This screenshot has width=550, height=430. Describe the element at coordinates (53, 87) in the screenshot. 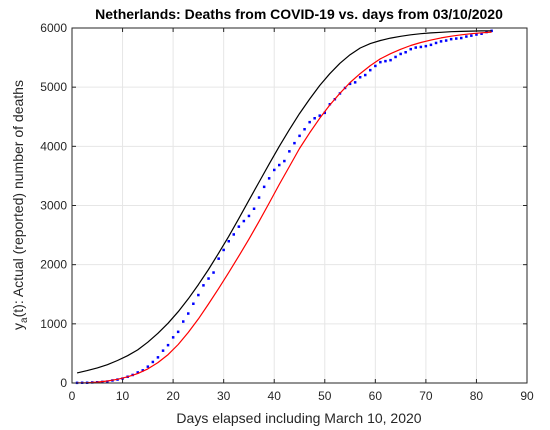

I see `y-tick-label: 5000` at that location.